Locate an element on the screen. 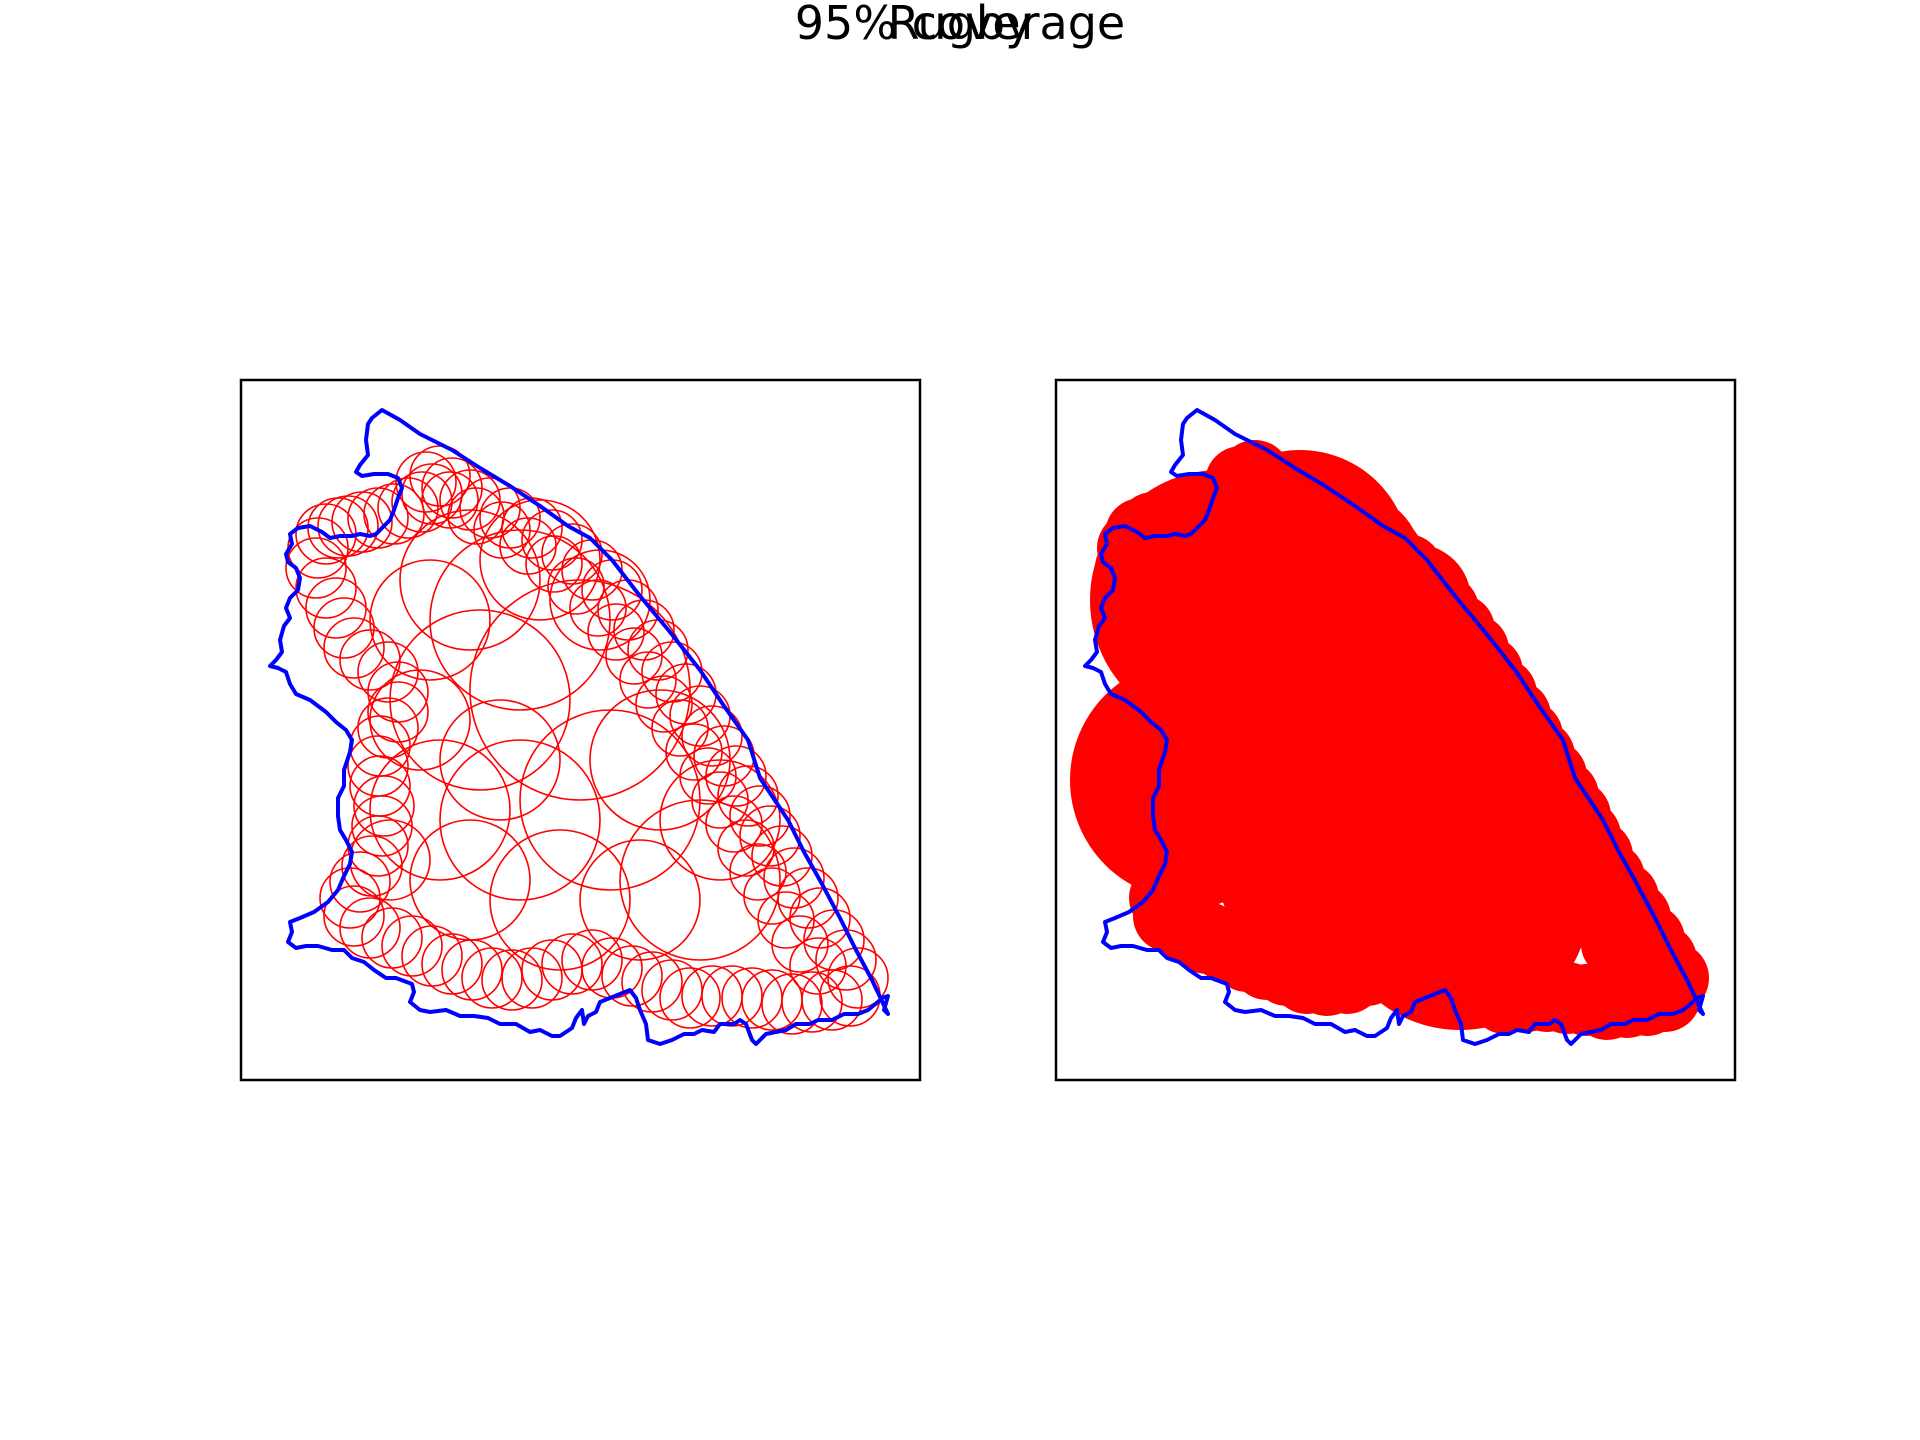 The image size is (1920, 1440). figure-title: Rugby is located at coordinates (960, 25).